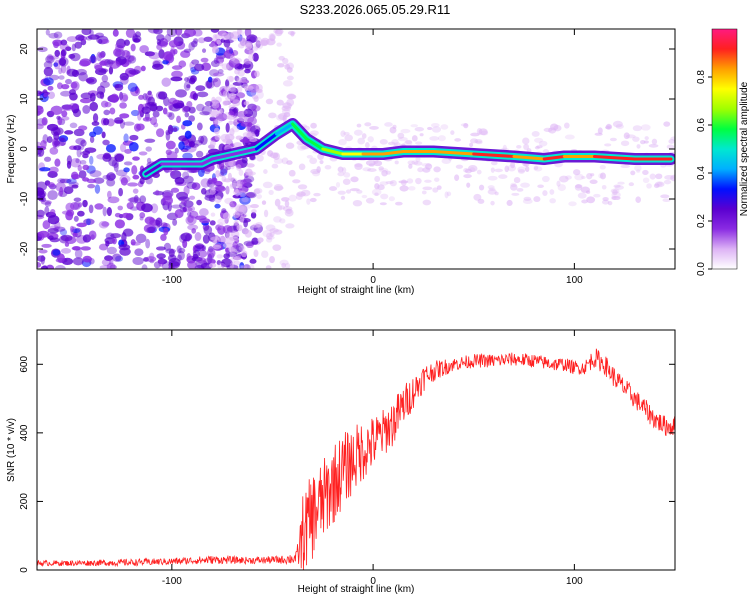 This screenshot has width=750, height=600. Describe the element at coordinates (373, 280) in the screenshot. I see `x-tick-label: 0` at that location.